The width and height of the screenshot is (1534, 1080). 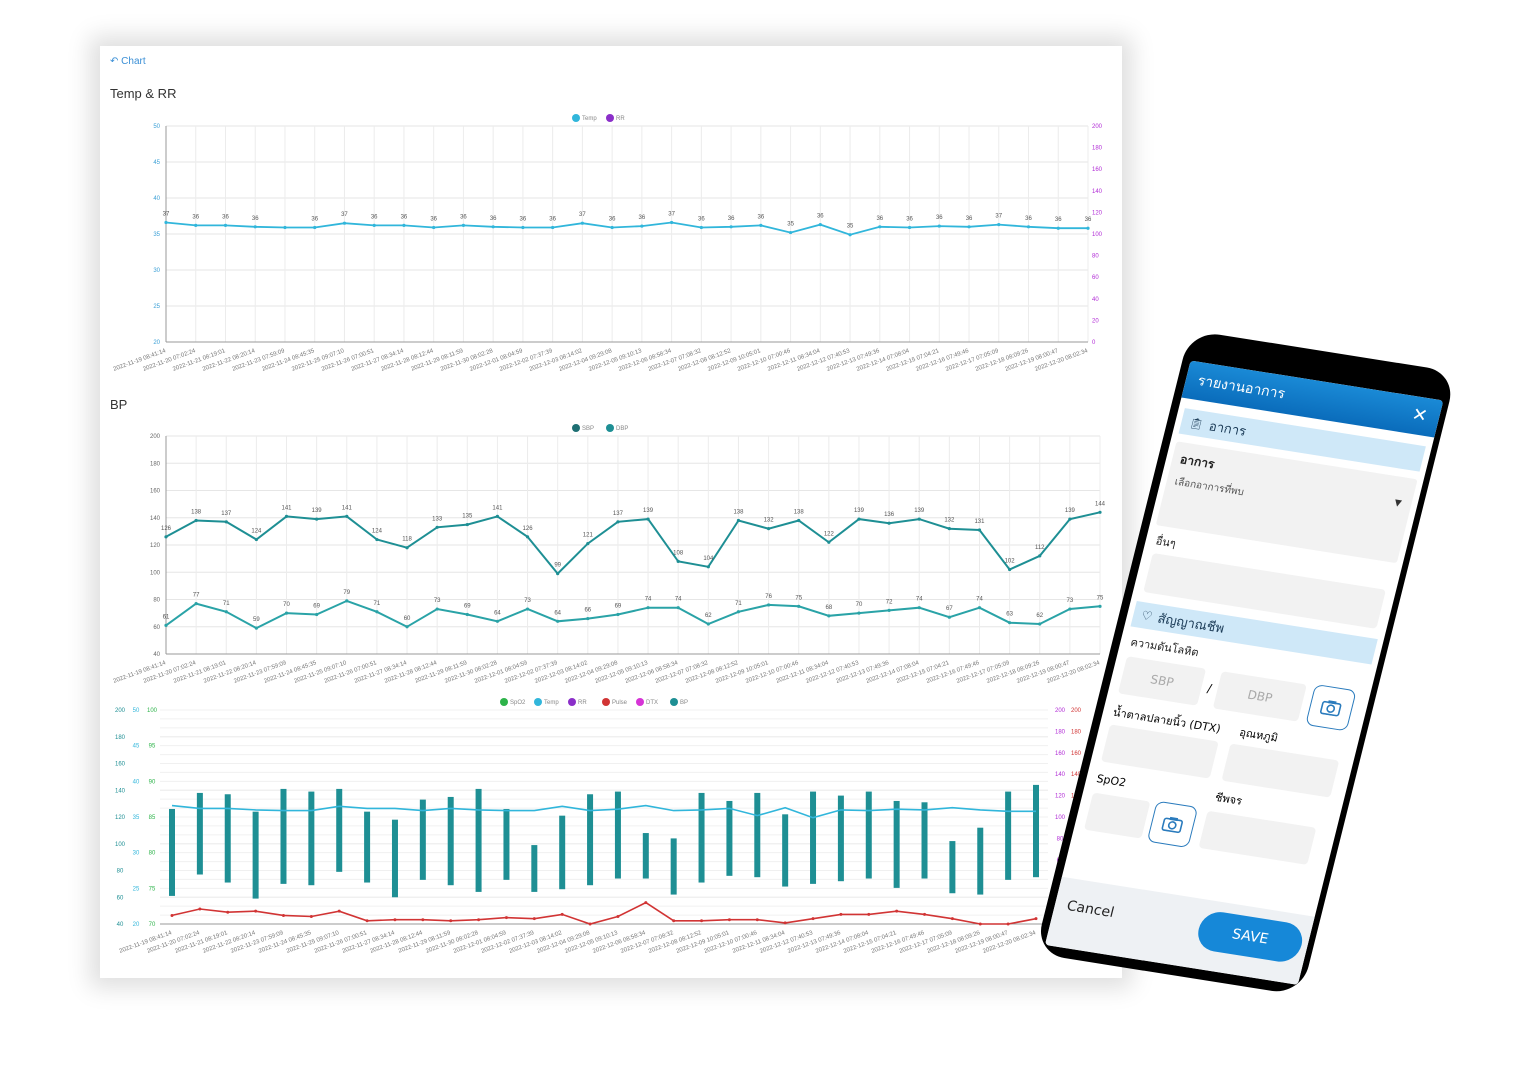 I want to click on sbp-data-label: 132, so click(x=949, y=521).